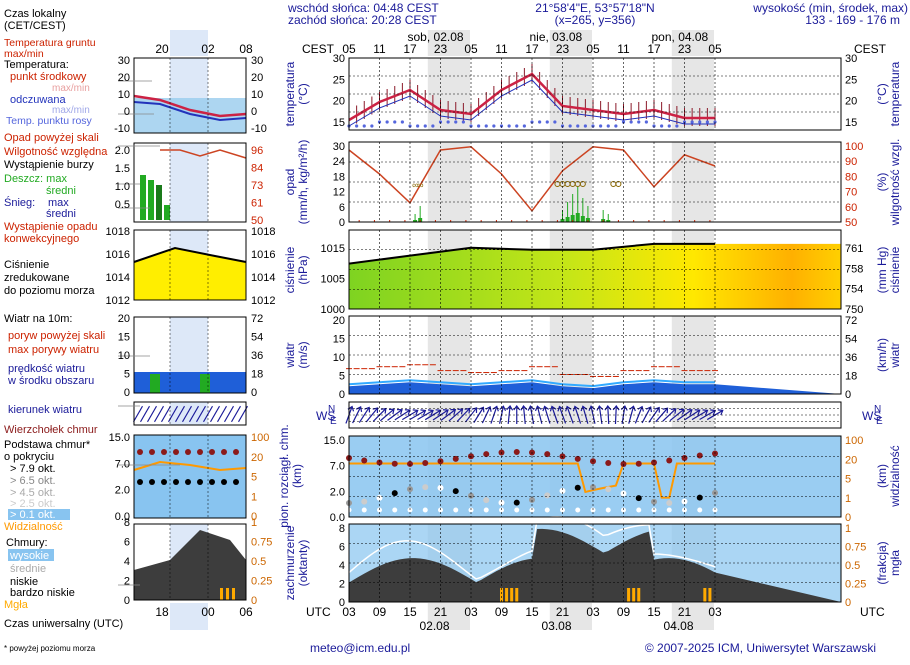 The width and height of the screenshot is (910, 665). Describe the element at coordinates (852, 566) in the screenshot. I see `fog-tick-label: 0.5` at that location.